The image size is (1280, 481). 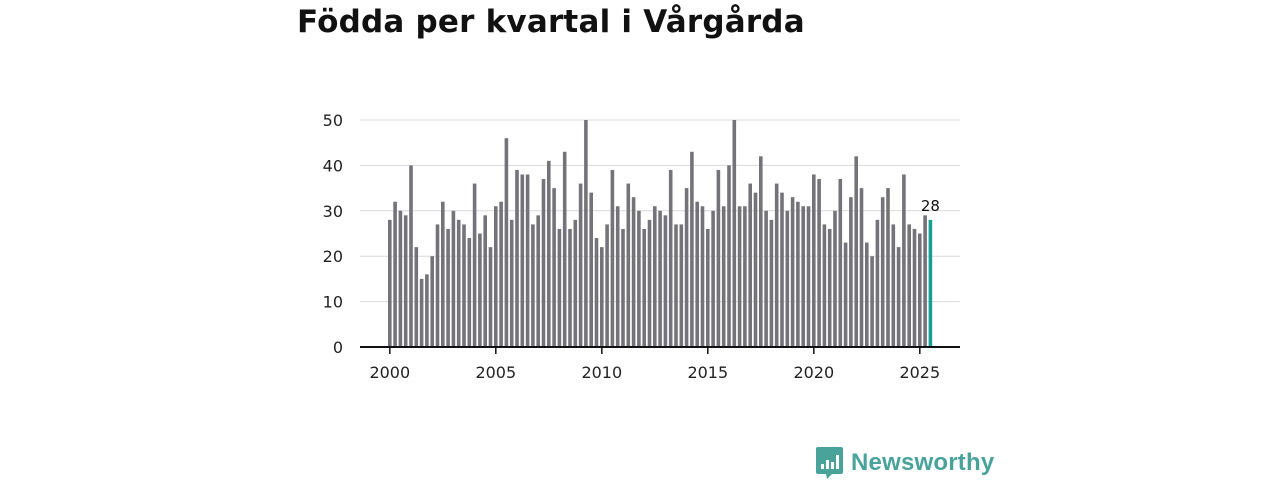 I want to click on chart-title: Födda per kvartal i Vårgårda, so click(x=551, y=22).